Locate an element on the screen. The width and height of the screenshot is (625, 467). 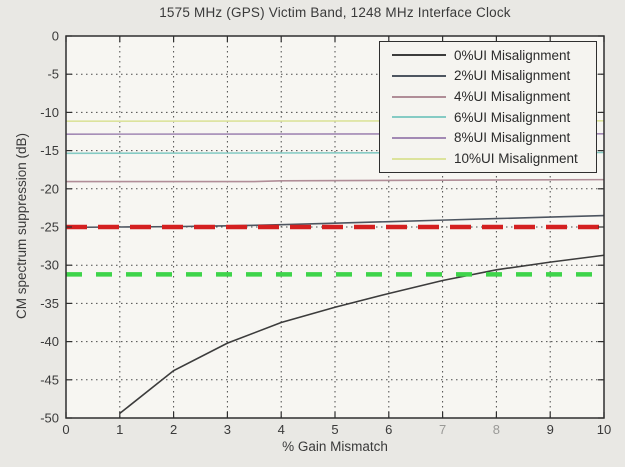
legend-label: 4%UI Misalignment is located at coordinates (512, 97).